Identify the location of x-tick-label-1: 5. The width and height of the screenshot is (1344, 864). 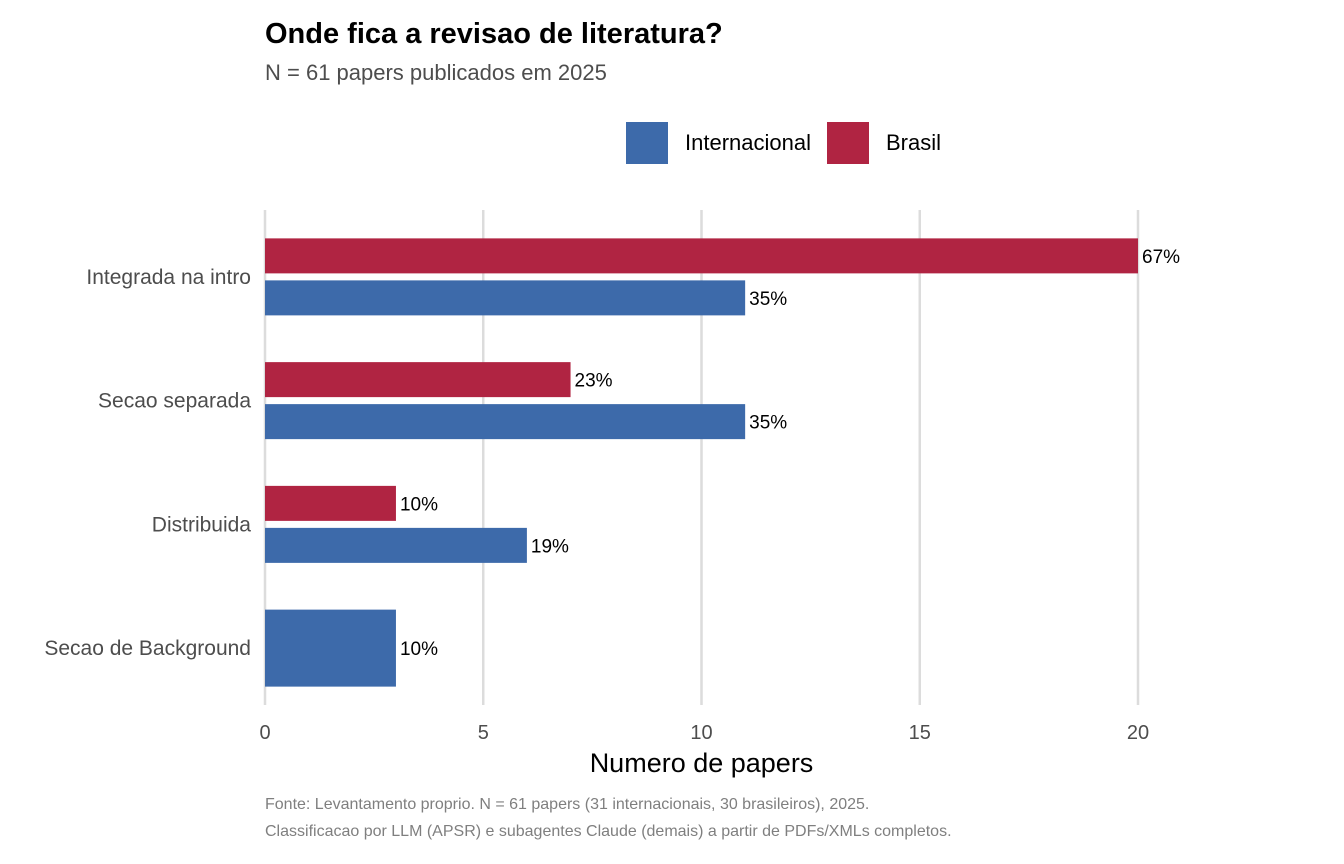
(483, 733).